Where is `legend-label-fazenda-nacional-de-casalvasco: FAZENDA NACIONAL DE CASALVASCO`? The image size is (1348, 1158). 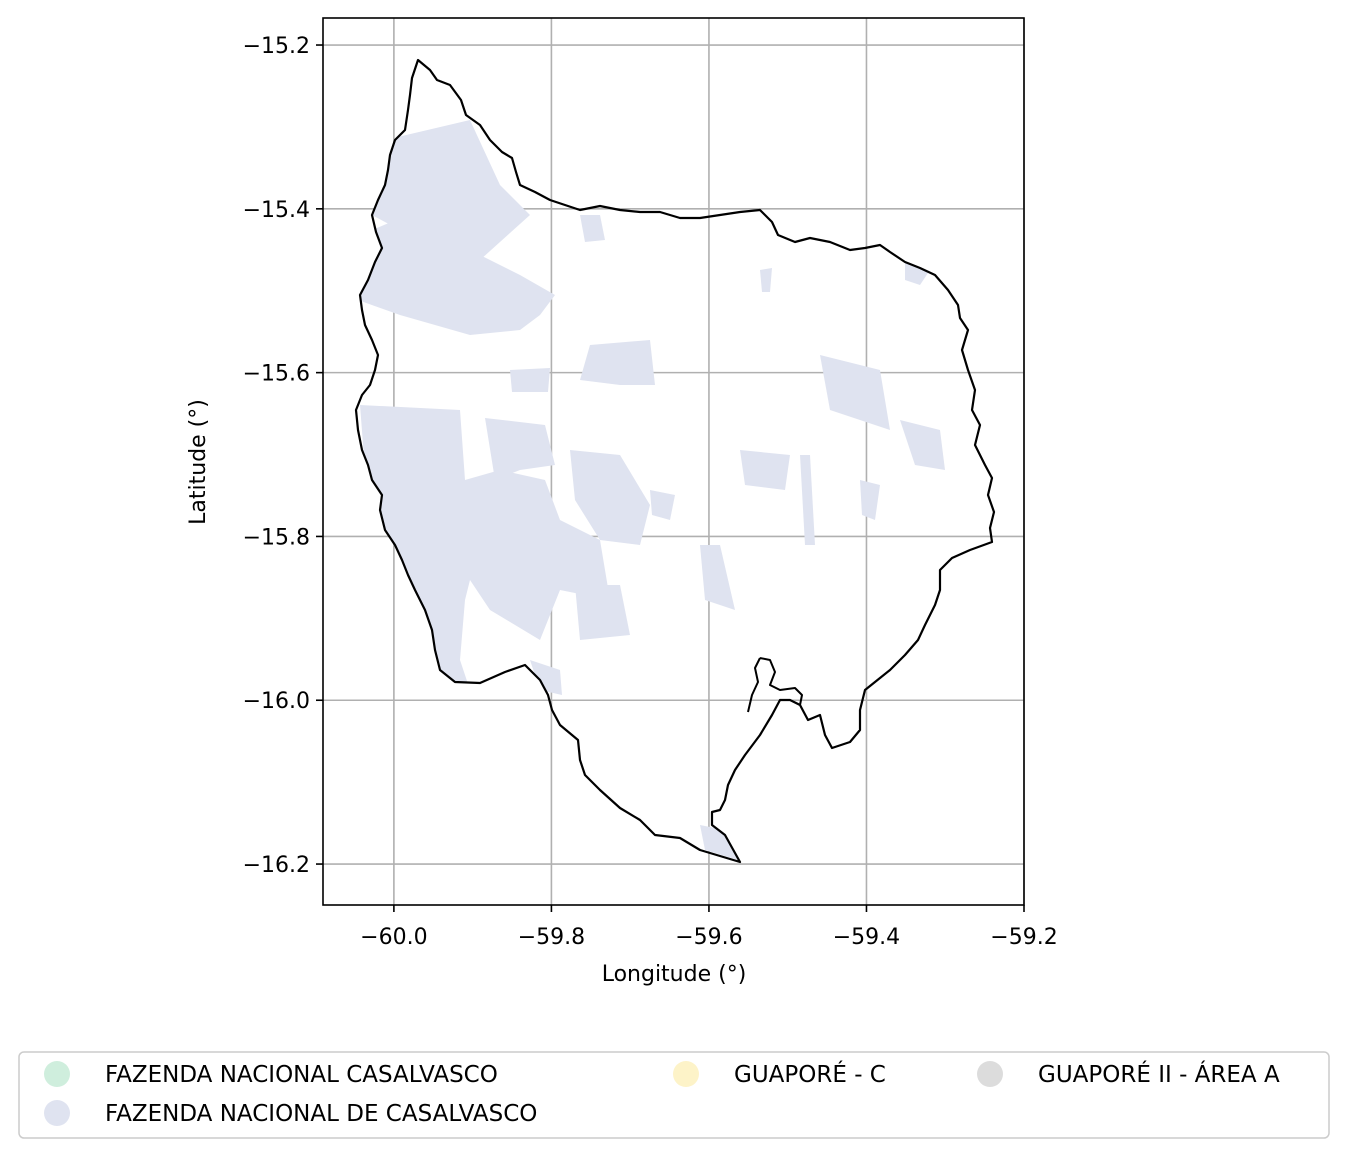 legend-label-fazenda-nacional-de-casalvasco: FAZENDA NACIONAL DE CASALVASCO is located at coordinates (321, 1114).